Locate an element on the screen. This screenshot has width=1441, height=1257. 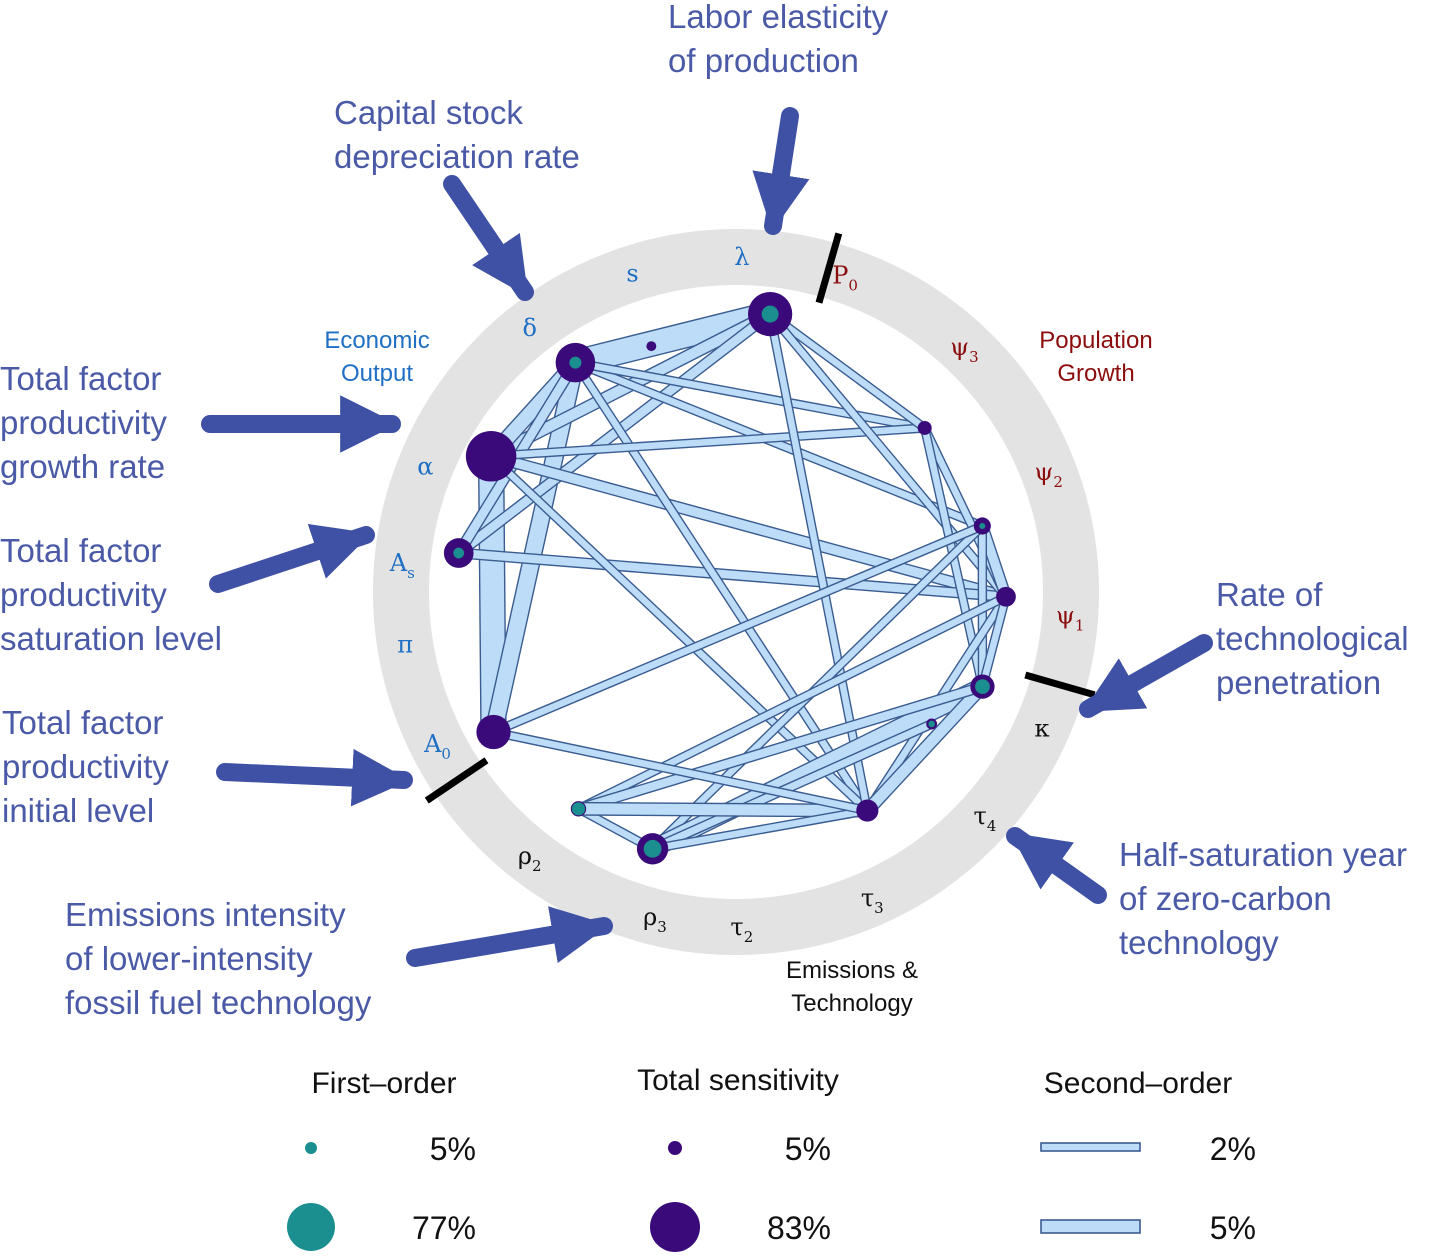
legend-edge-large is located at coordinates (1090, 1226).